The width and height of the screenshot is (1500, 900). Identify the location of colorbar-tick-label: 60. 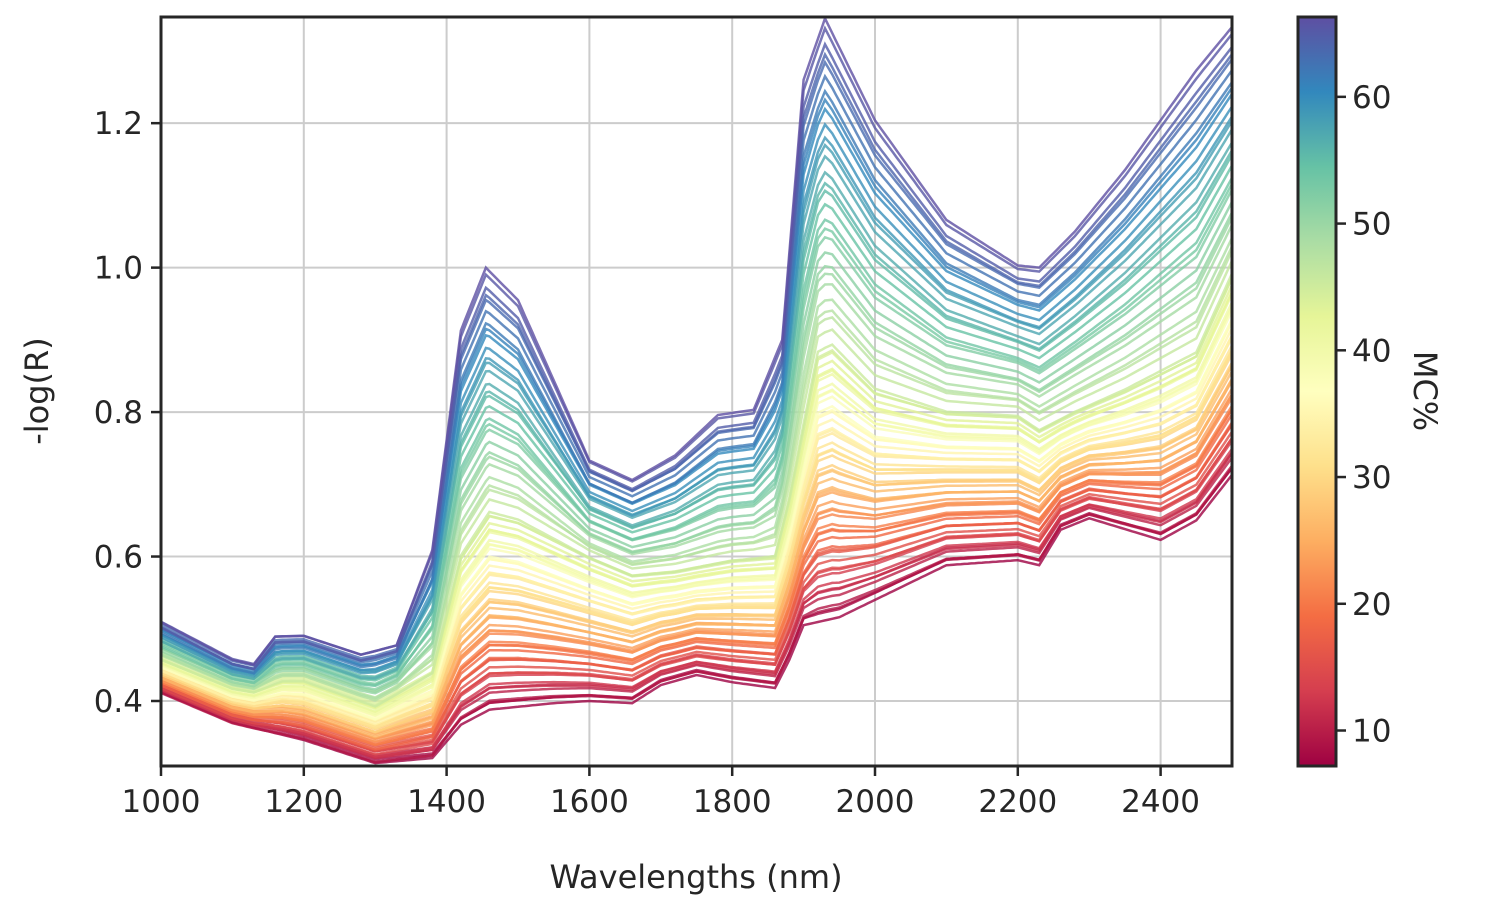
(1371, 98).